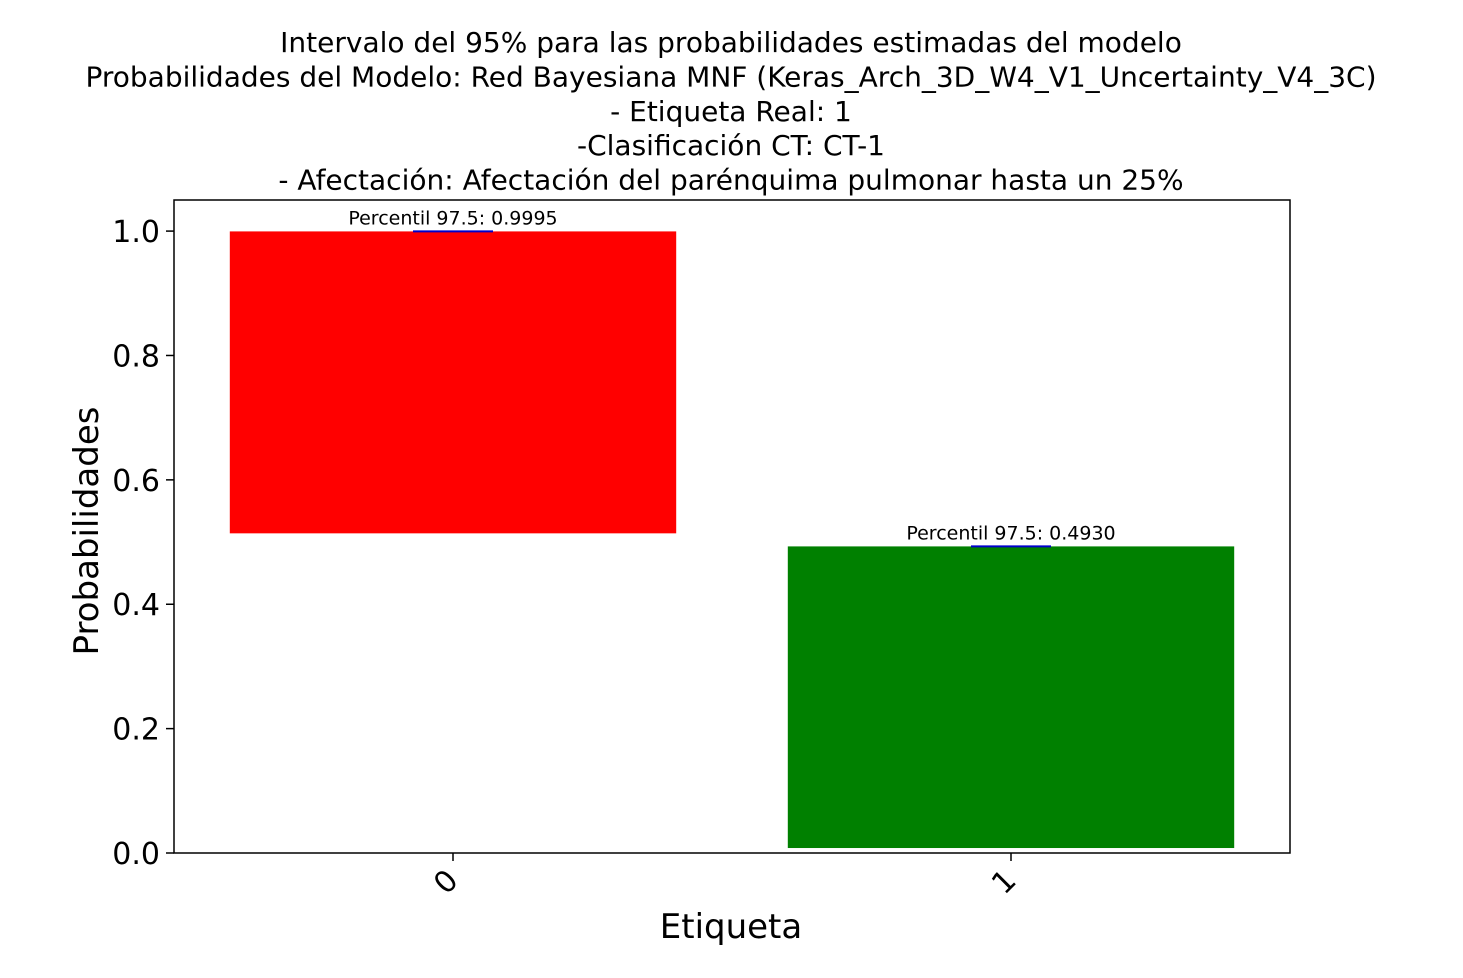 The width and height of the screenshot is (1463, 978). Describe the element at coordinates (136, 854) in the screenshot. I see `y-tick-label: 0.0` at that location.